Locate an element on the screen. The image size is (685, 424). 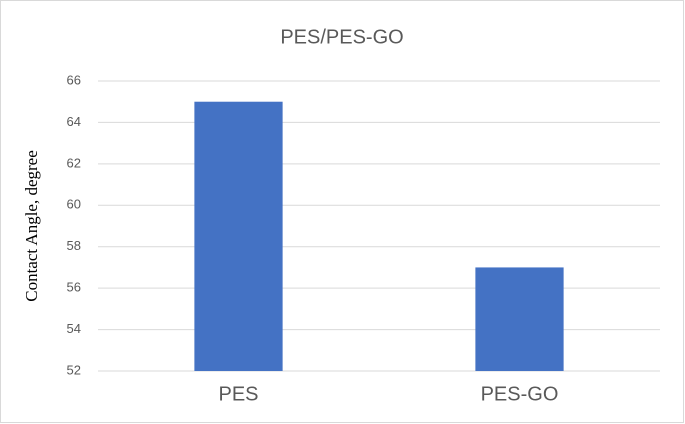
y-tick-label: 52 is located at coordinates (74, 369).